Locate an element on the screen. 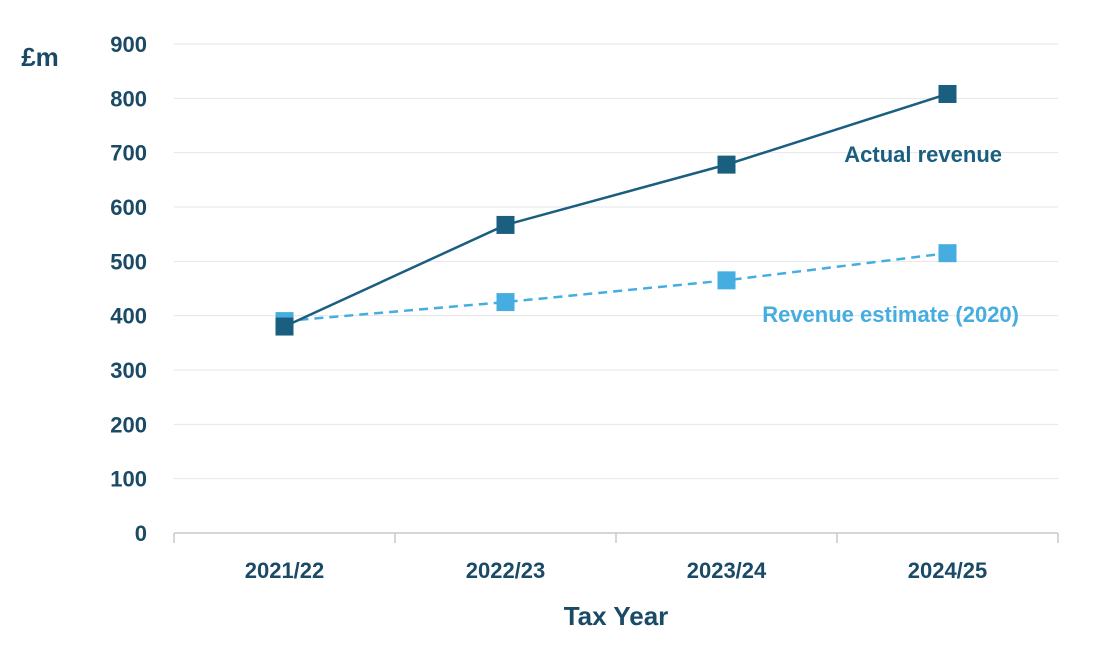 The image size is (1096, 656). y-tick-label: 900 is located at coordinates (128, 44).